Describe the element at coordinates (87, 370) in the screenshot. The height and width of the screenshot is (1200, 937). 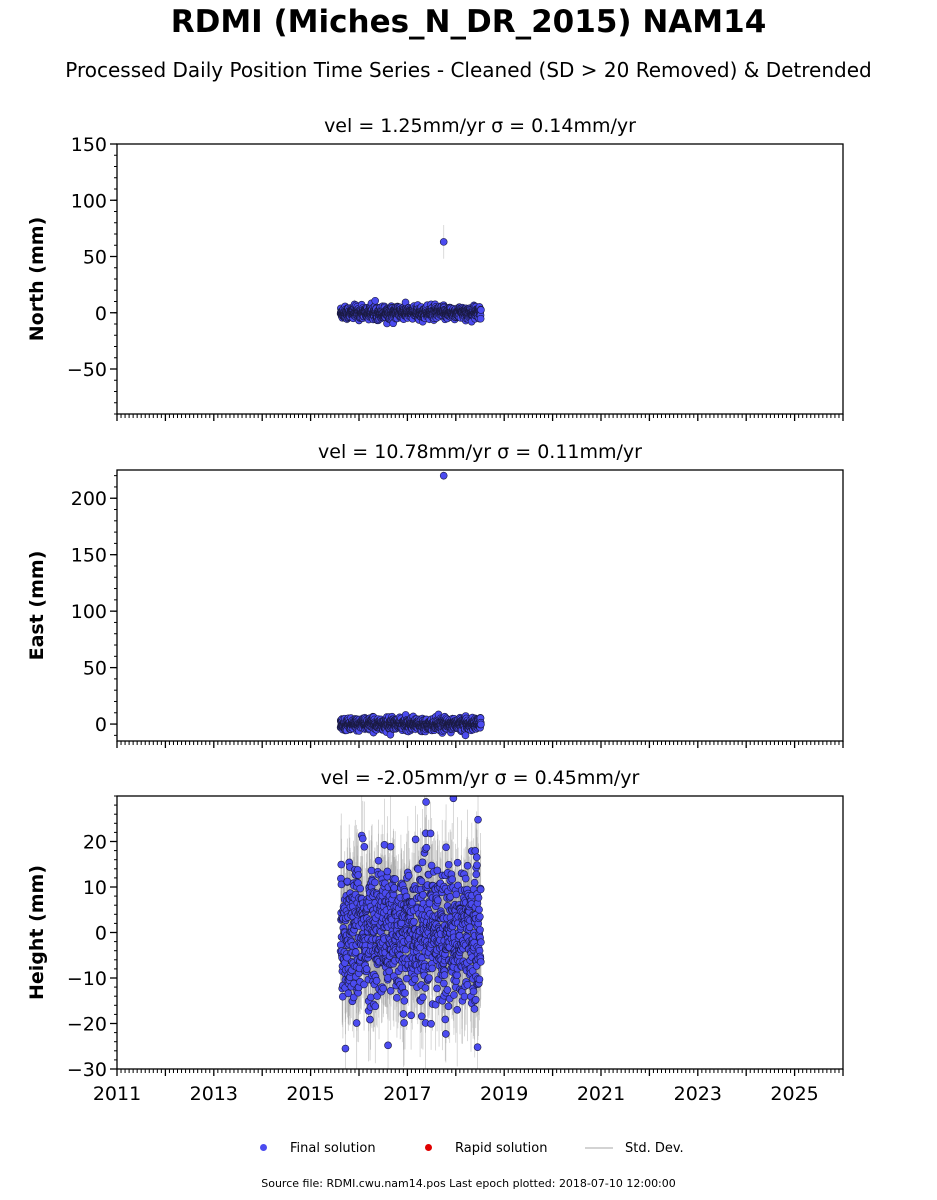
I see `y-tick-label: −50` at that location.